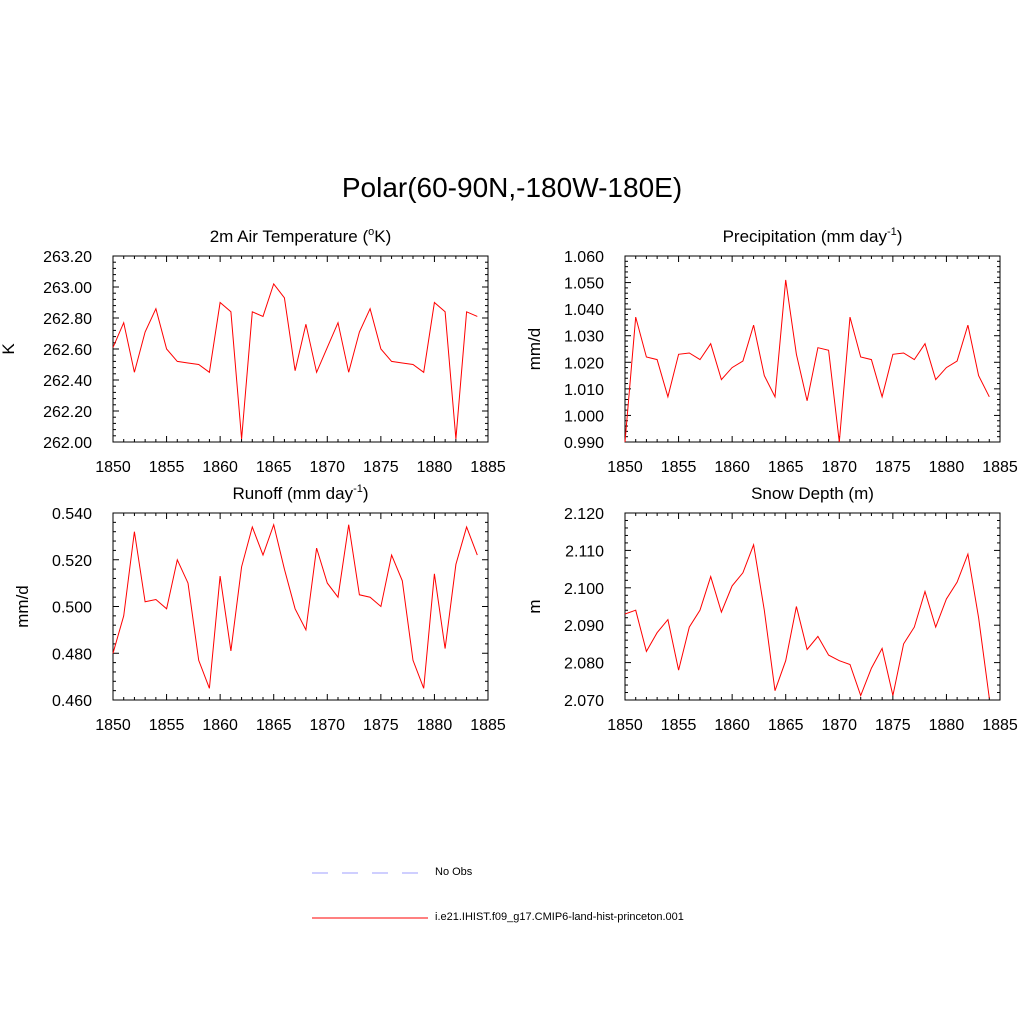 The width and height of the screenshot is (1024, 1024). What do you see at coordinates (274, 467) in the screenshot?
I see `panel-1-xtick-label: 1865` at bounding box center [274, 467].